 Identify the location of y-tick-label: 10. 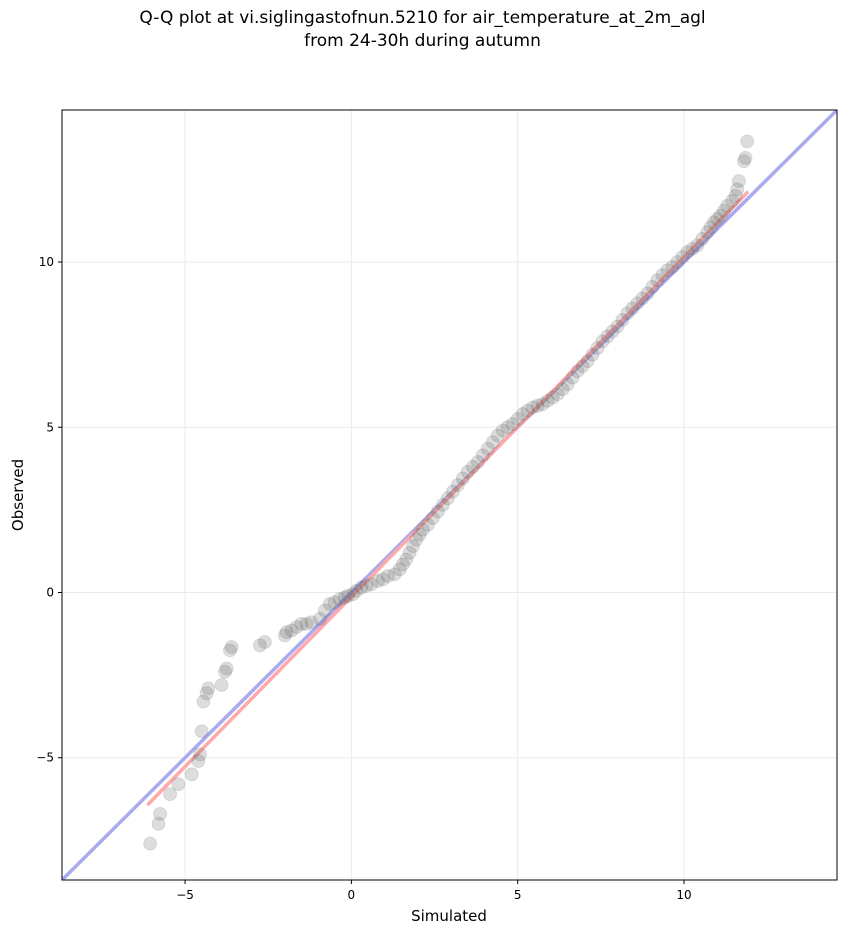
(46, 262).